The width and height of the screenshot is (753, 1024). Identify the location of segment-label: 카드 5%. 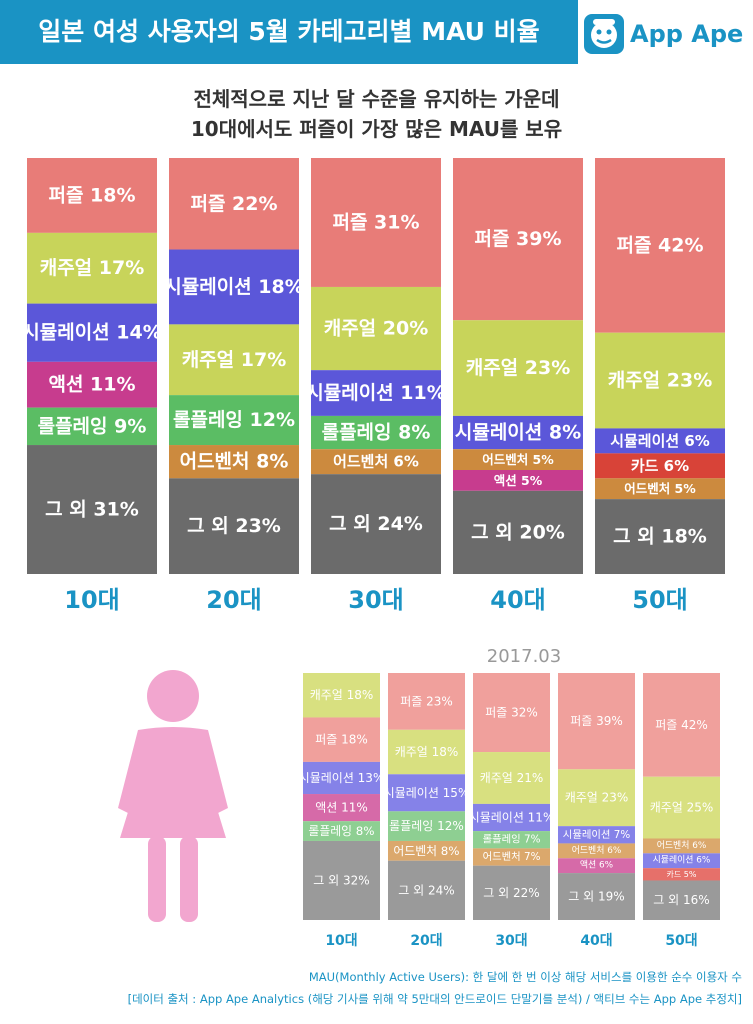
(682, 874).